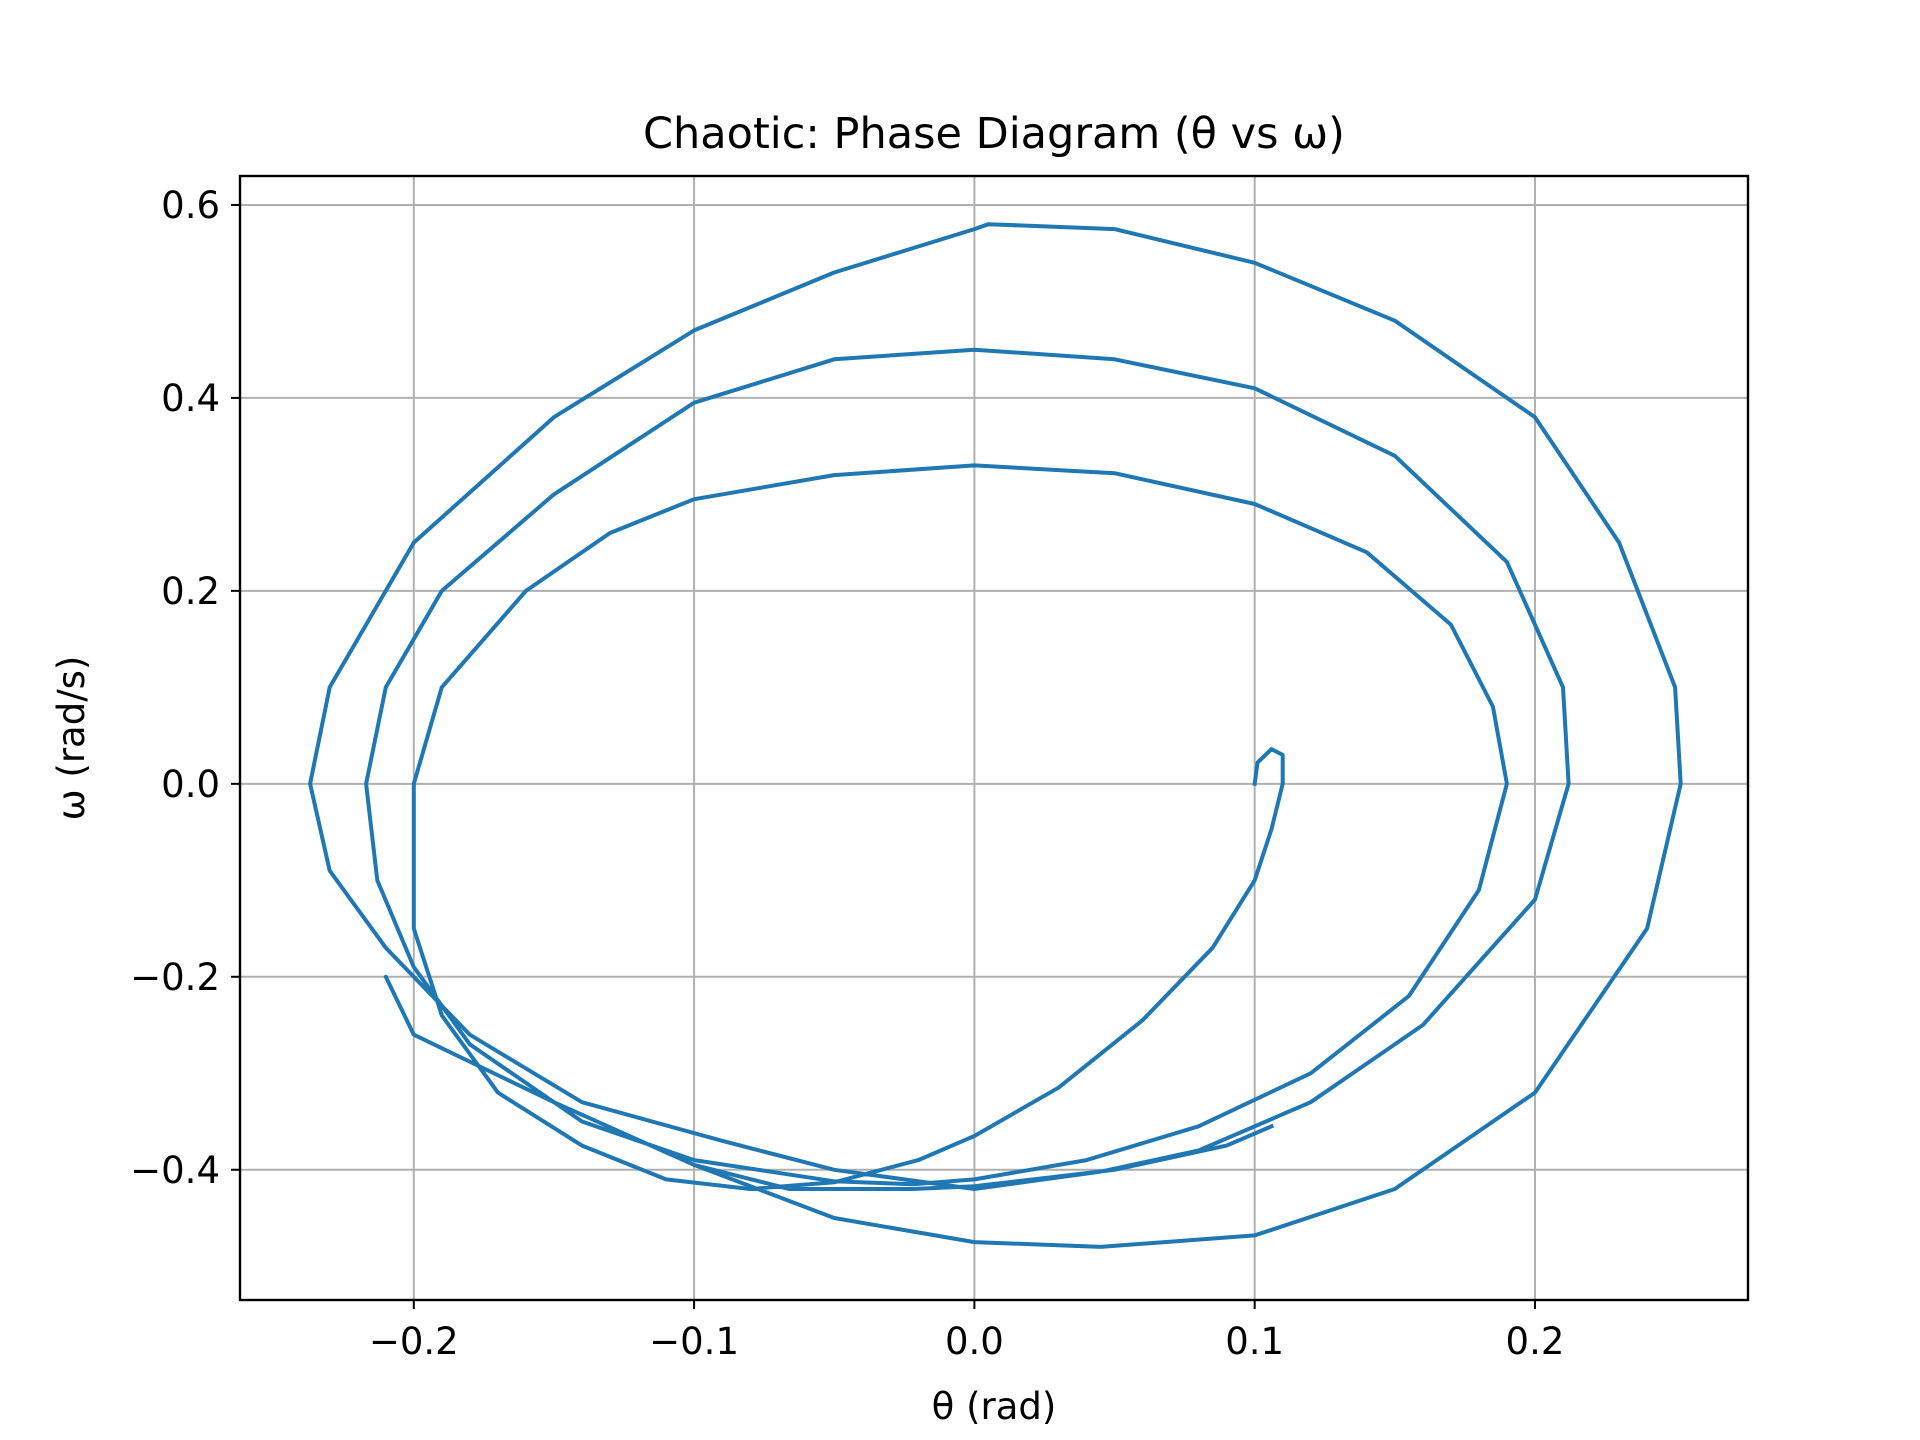 The width and height of the screenshot is (1920, 1440). What do you see at coordinates (190, 591) in the screenshot?
I see `y-tick-label: 0.2` at bounding box center [190, 591].